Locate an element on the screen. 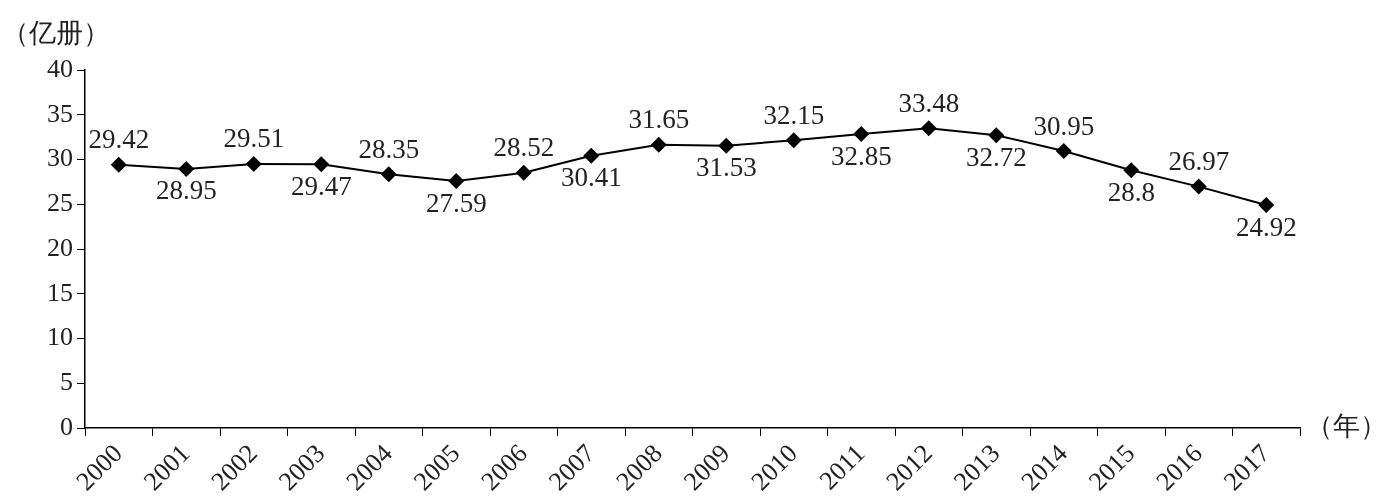 The width and height of the screenshot is (1386, 504). data-label: 32.85 is located at coordinates (861, 155).